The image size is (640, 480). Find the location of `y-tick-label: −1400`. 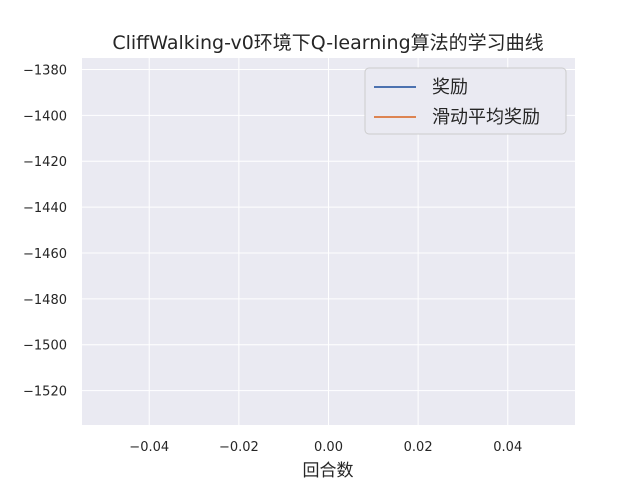

y-tick-label: −1400 is located at coordinates (45, 116).